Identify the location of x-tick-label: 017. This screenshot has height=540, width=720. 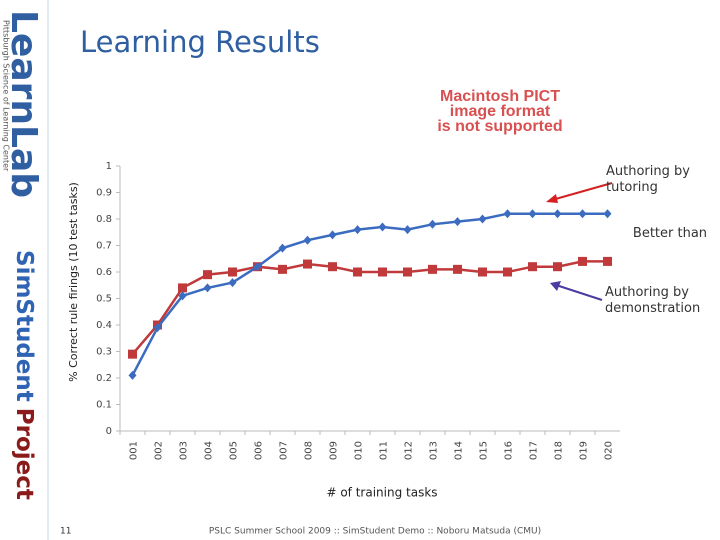
(534, 450).